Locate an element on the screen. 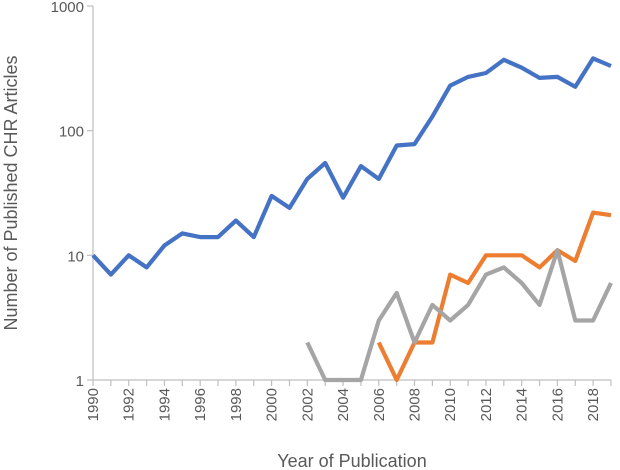 The image size is (620, 470). x-tick-label: 2018 is located at coordinates (593, 404).